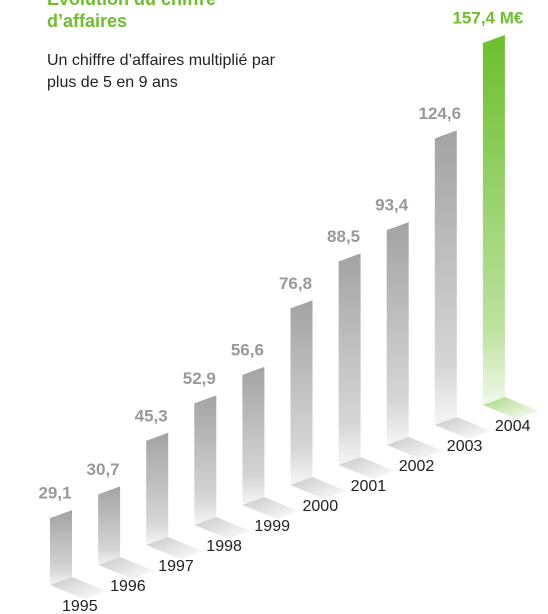  Describe the element at coordinates (513, 426) in the screenshot. I see `category-label: 2004` at that location.